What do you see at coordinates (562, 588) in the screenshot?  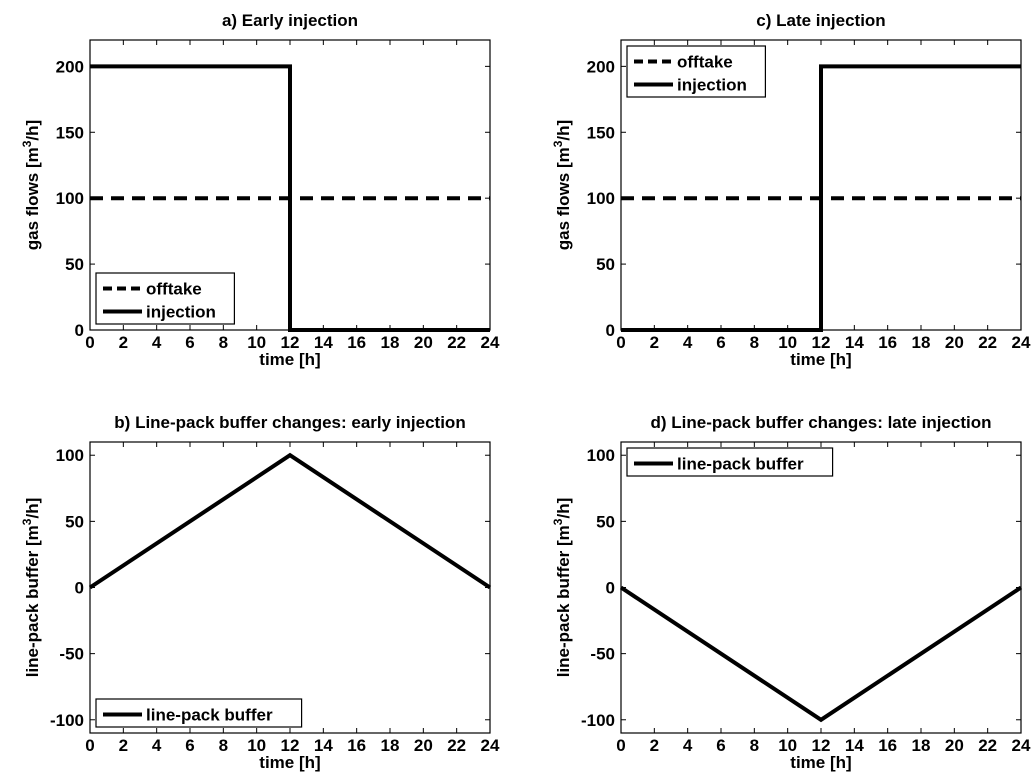 I see `y-axis-label: line-pack buffer [m3/h]` at bounding box center [562, 588].